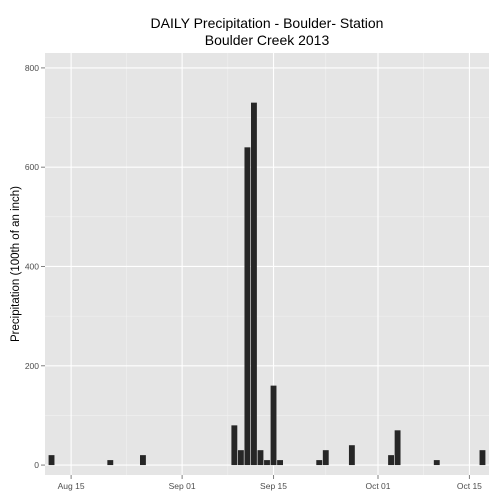 Image resolution: width=504 pixels, height=504 pixels. Describe the element at coordinates (36, 465) in the screenshot. I see `y-tick-label: 0` at that location.